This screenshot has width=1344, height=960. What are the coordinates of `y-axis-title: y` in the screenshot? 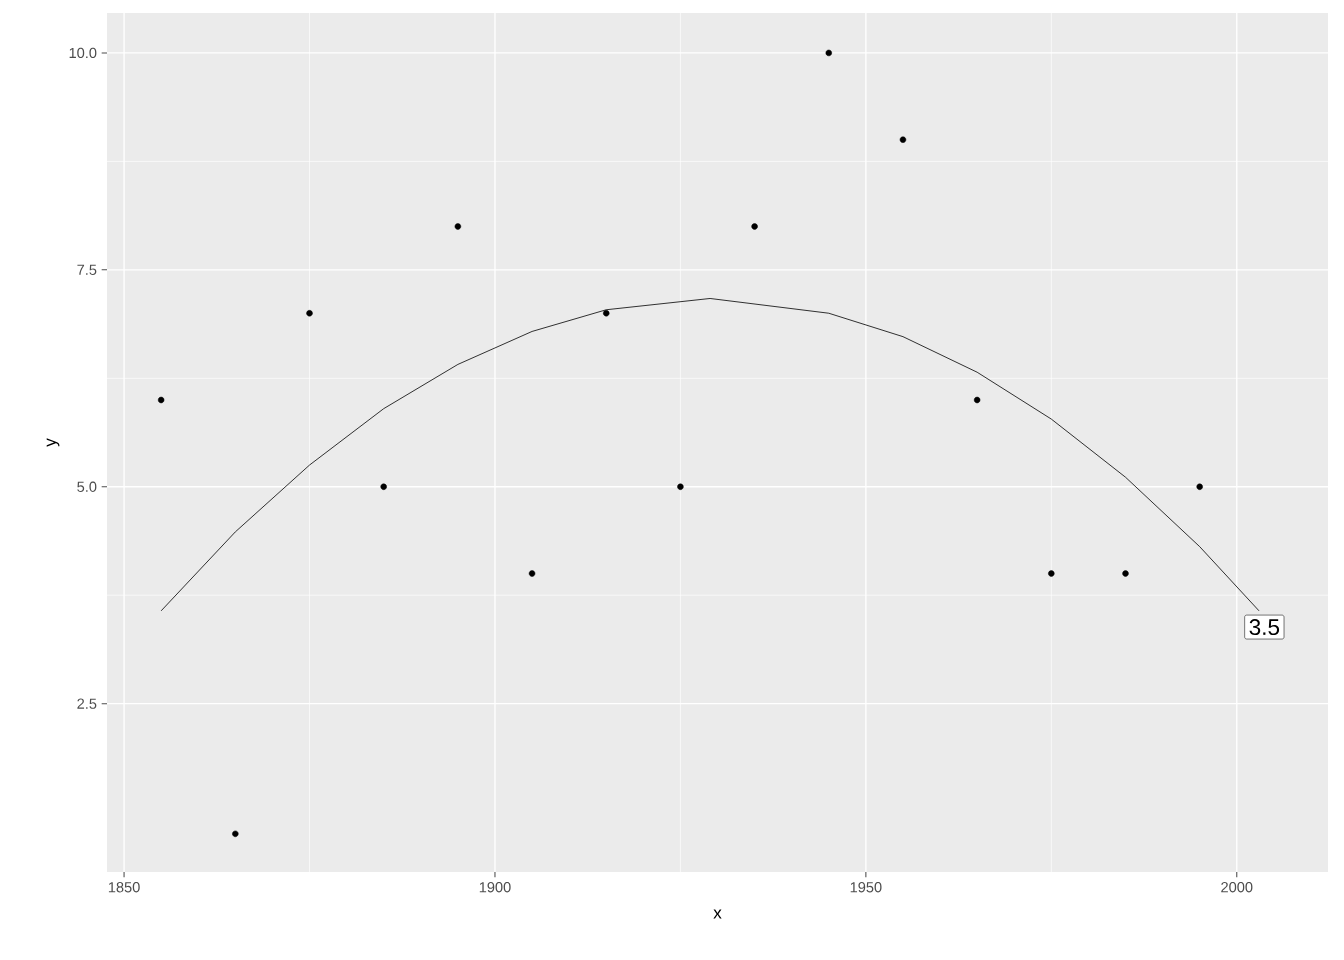 It's located at (53, 442).